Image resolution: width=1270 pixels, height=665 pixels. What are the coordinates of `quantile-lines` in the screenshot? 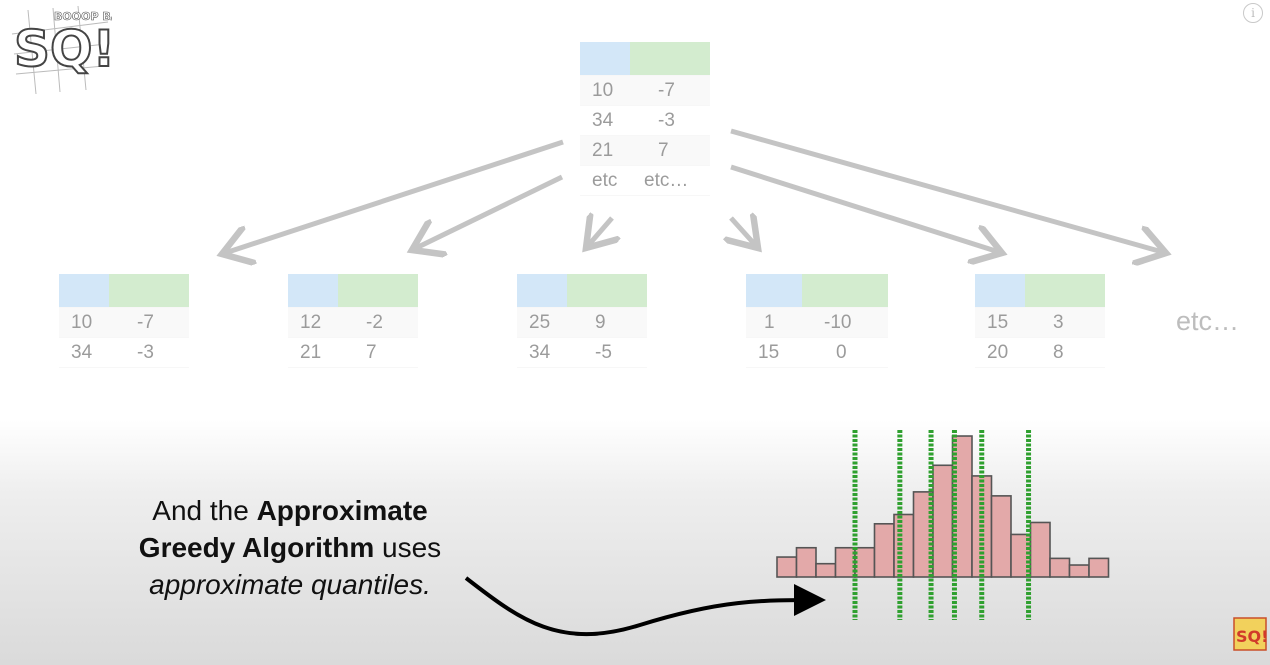 It's located at (942, 525).